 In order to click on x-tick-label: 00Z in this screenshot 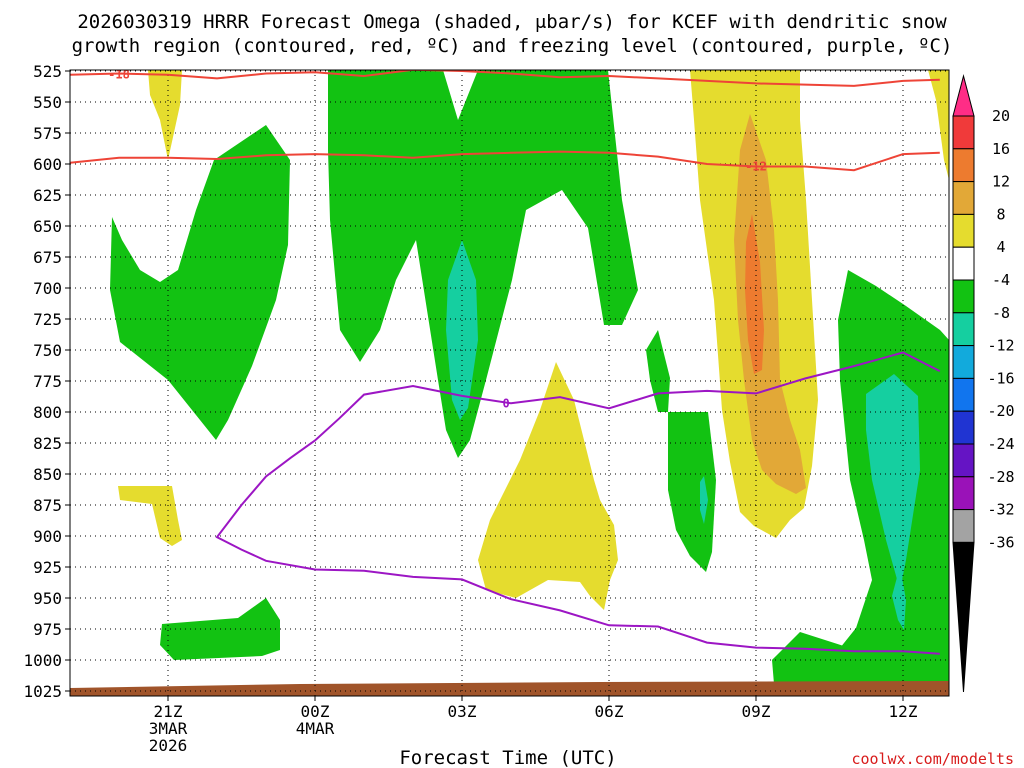, I will do `click(315, 711)`.